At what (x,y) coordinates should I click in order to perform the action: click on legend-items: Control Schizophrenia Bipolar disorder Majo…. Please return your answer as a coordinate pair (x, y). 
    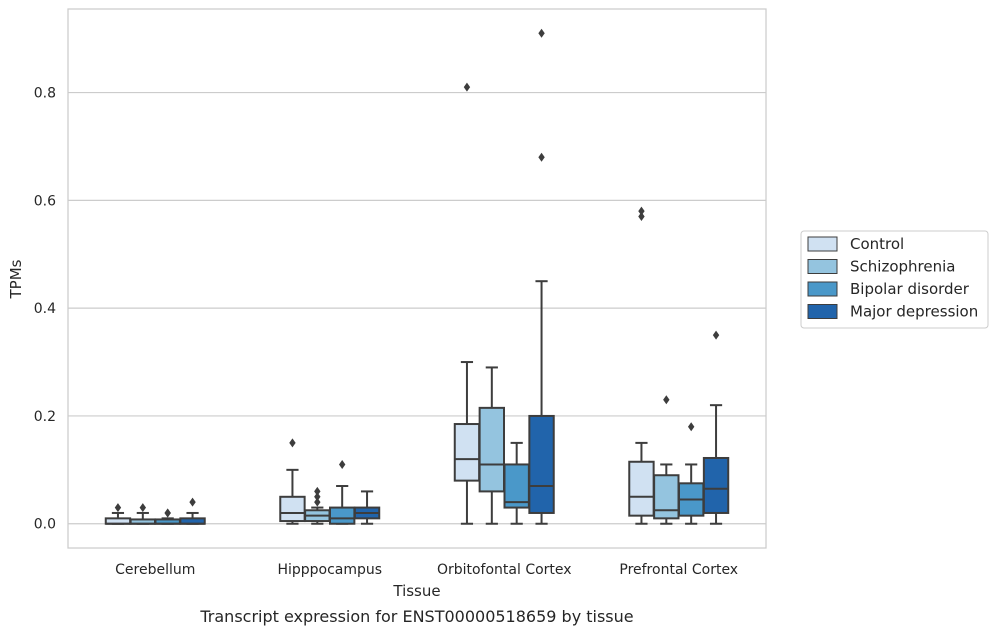
    Looking at the image, I should click on (892, 278).